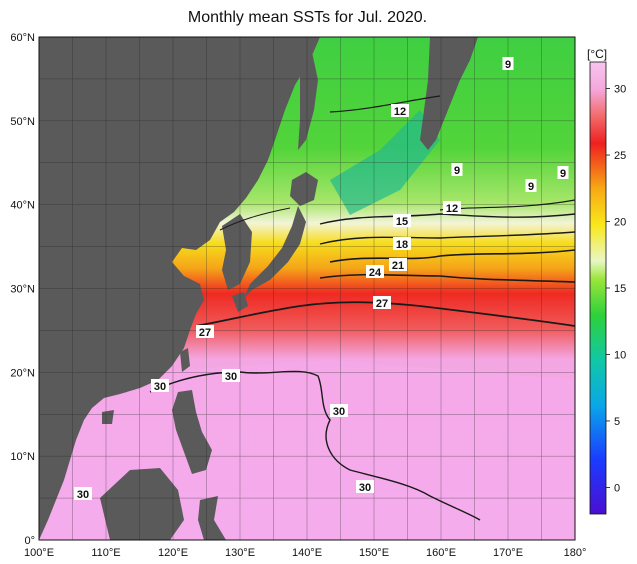 Image resolution: width=637 pixels, height=564 pixels. I want to click on land-taiwan, so click(185, 360).